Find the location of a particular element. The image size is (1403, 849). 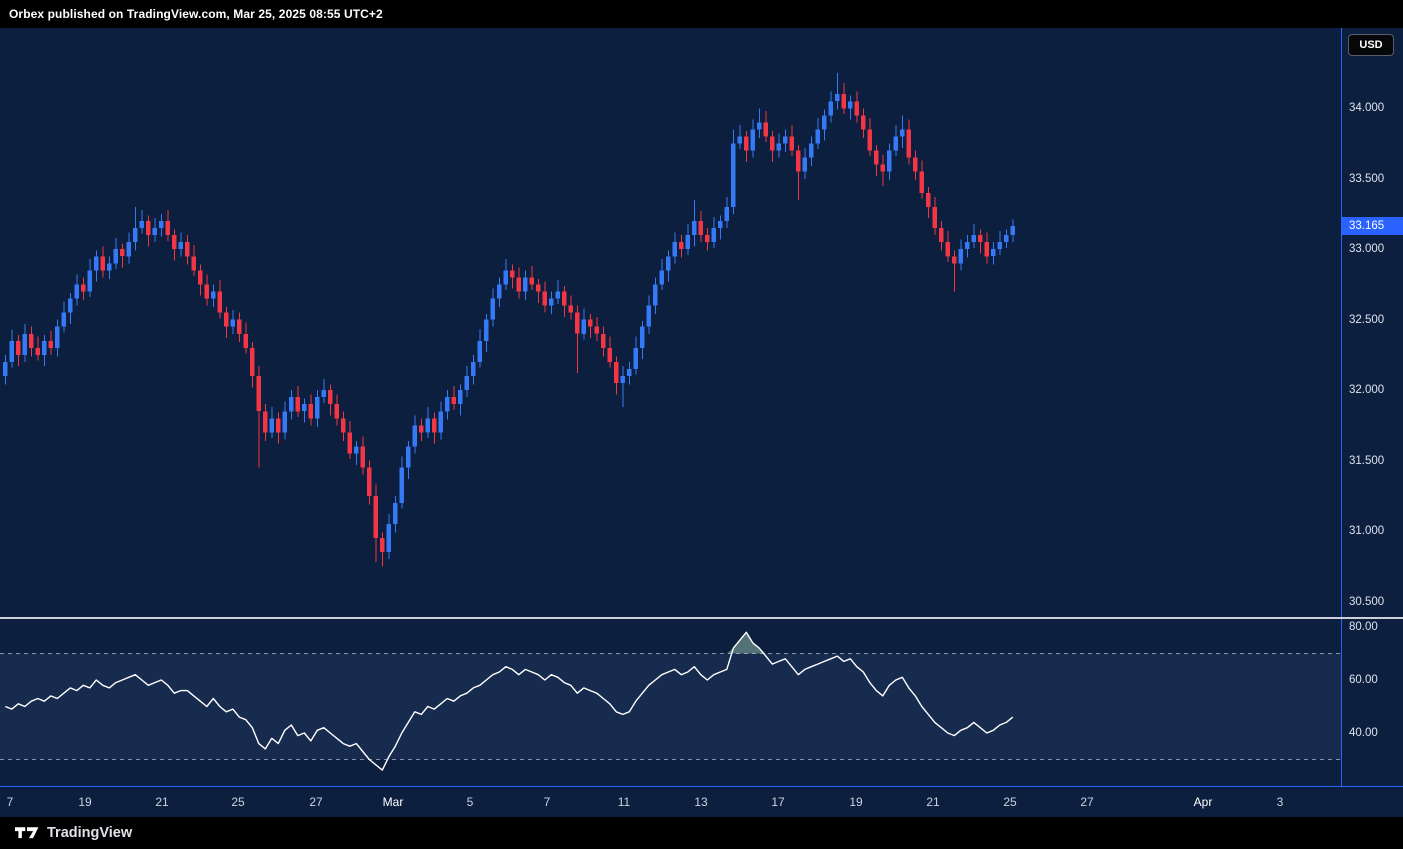

time-axis-border is located at coordinates (701, 786).